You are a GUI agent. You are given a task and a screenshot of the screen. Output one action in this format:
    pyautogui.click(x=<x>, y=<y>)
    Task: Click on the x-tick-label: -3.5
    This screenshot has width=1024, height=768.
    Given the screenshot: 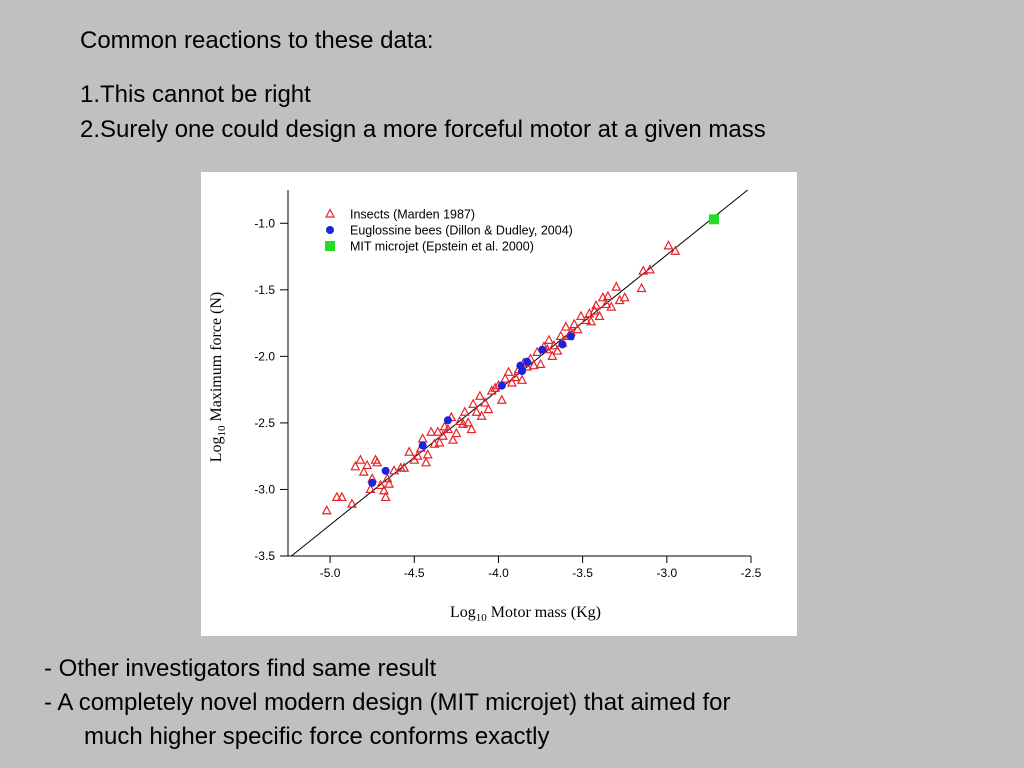 What is the action you would take?
    pyautogui.click(x=582, y=573)
    